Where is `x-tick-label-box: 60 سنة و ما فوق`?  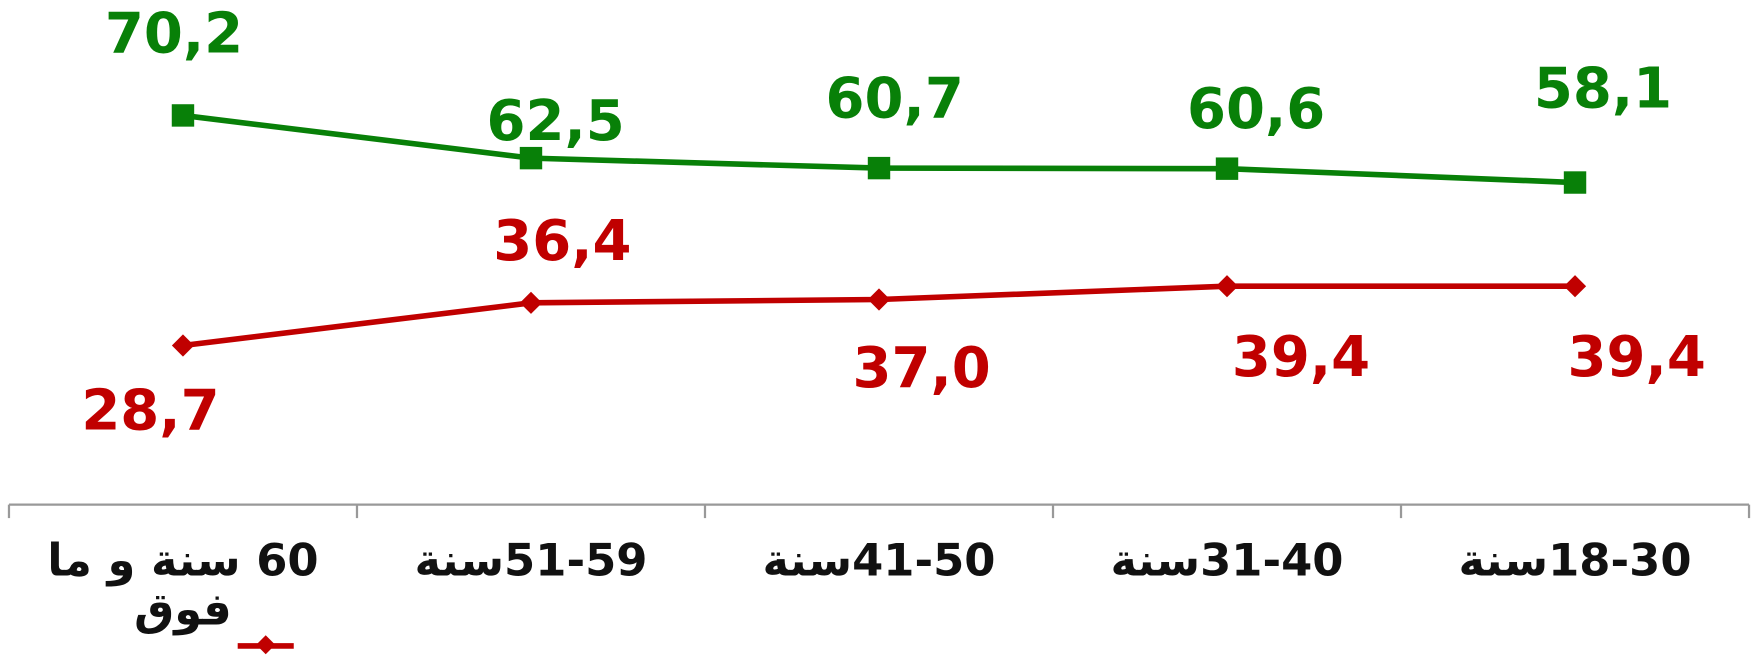
x-tick-label-box: 60 سنة و ما فوق is located at coordinates (183, 586).